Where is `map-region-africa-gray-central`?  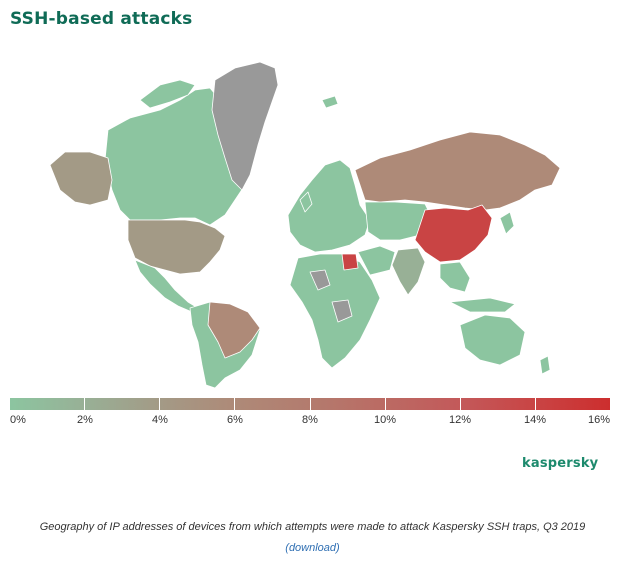
map-region-africa-gray-central is located at coordinates (342, 311).